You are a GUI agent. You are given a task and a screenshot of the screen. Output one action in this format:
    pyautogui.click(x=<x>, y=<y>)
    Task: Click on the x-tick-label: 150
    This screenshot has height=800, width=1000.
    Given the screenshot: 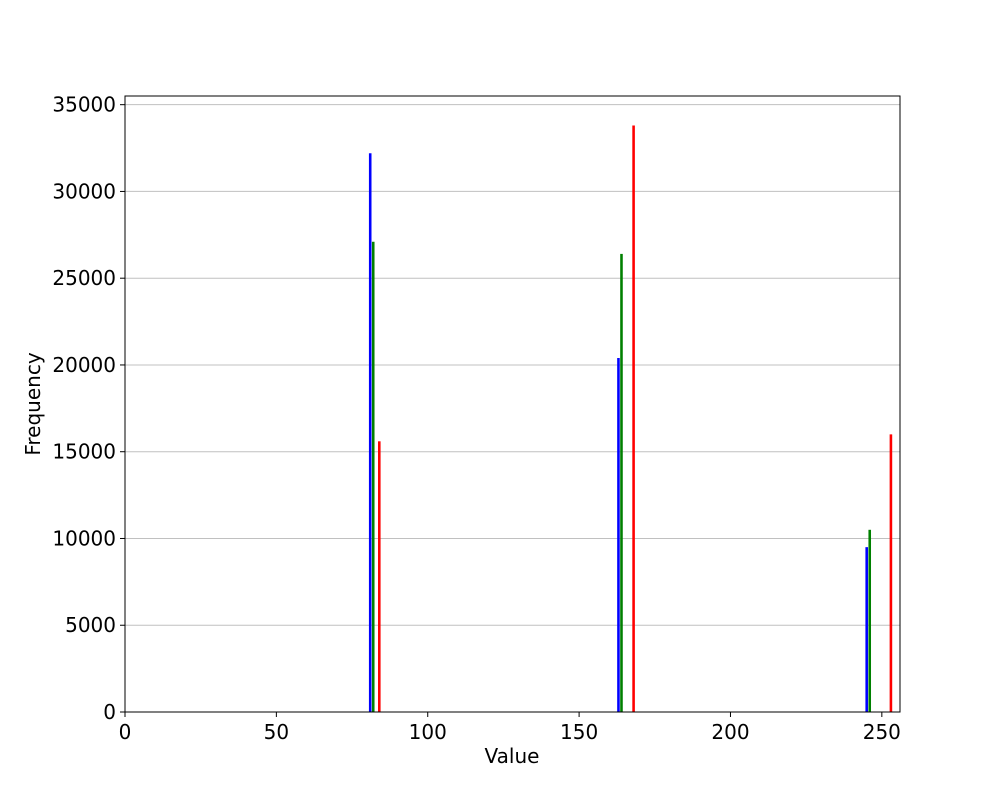 What is the action you would take?
    pyautogui.click(x=579, y=732)
    